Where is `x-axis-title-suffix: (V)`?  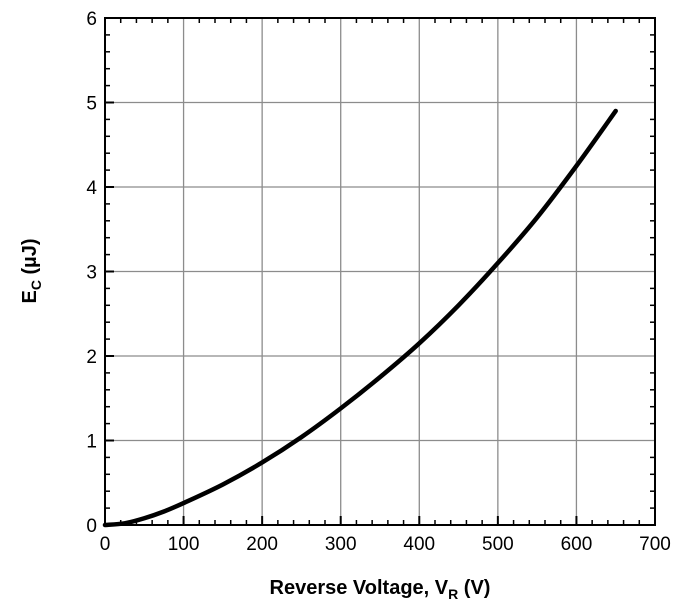
x-axis-title-suffix: (V) is located at coordinates (474, 588).